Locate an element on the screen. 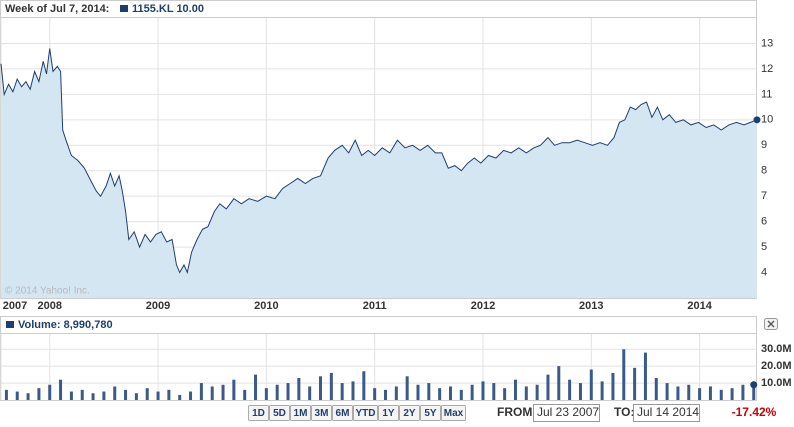 The width and height of the screenshot is (794, 427). header-bar is located at coordinates (378, 9).